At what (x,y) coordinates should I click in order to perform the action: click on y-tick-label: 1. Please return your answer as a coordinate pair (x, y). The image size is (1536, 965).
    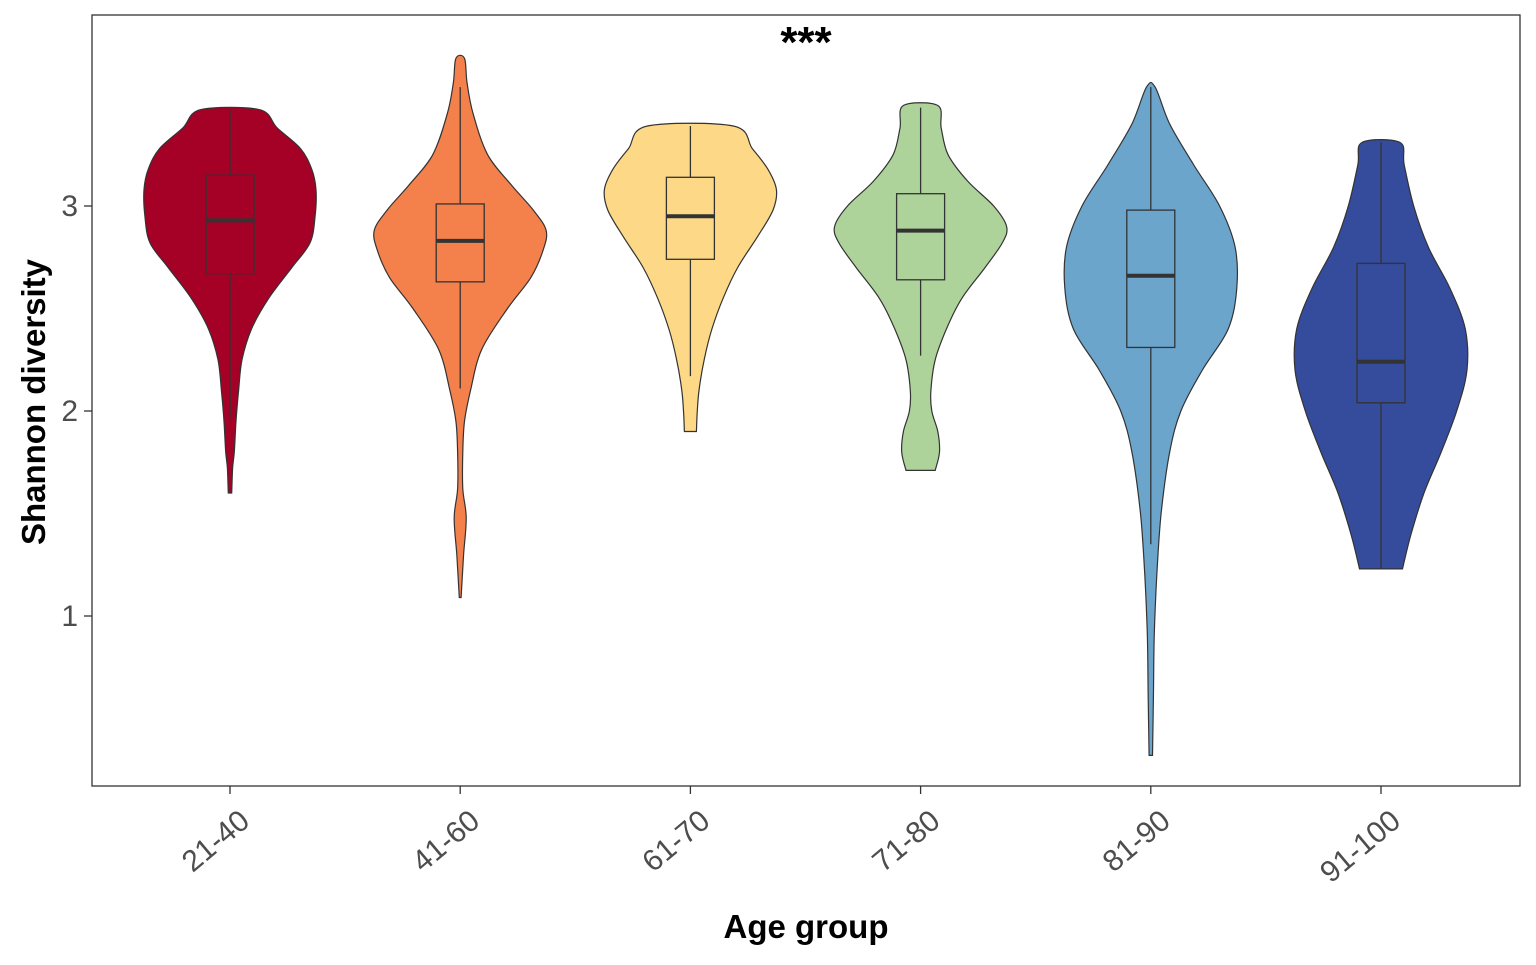
    Looking at the image, I should click on (69, 616).